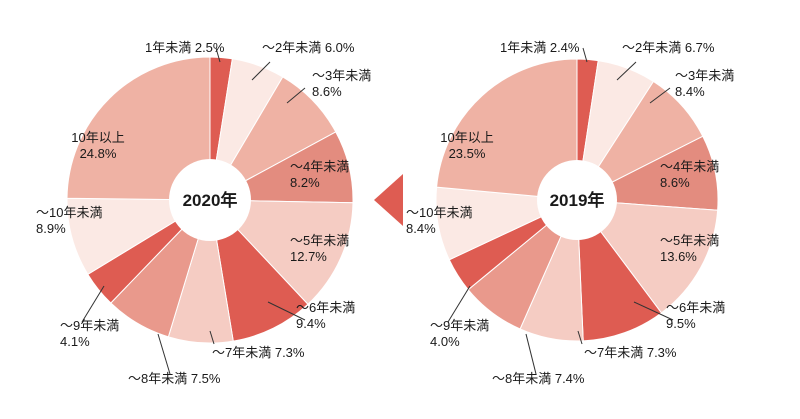  What do you see at coordinates (388, 200) in the screenshot?
I see `arrow-left-icon` at bounding box center [388, 200].